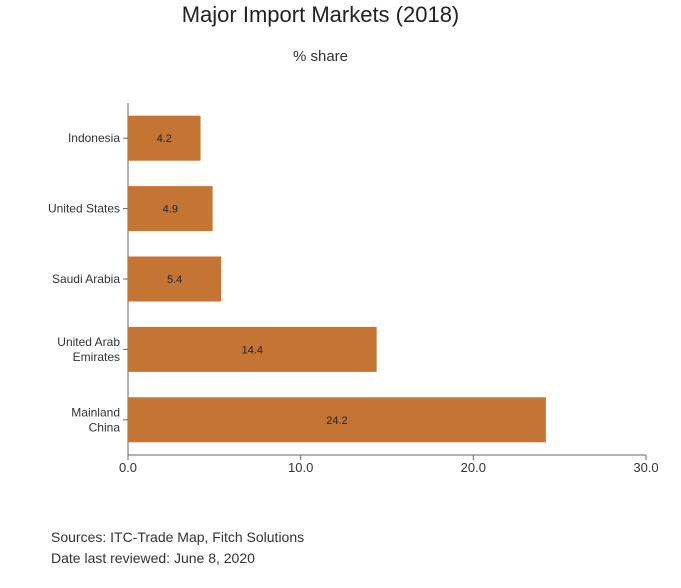  Describe the element at coordinates (300, 467) in the screenshot. I see `x-tick-label: 10.0` at that location.